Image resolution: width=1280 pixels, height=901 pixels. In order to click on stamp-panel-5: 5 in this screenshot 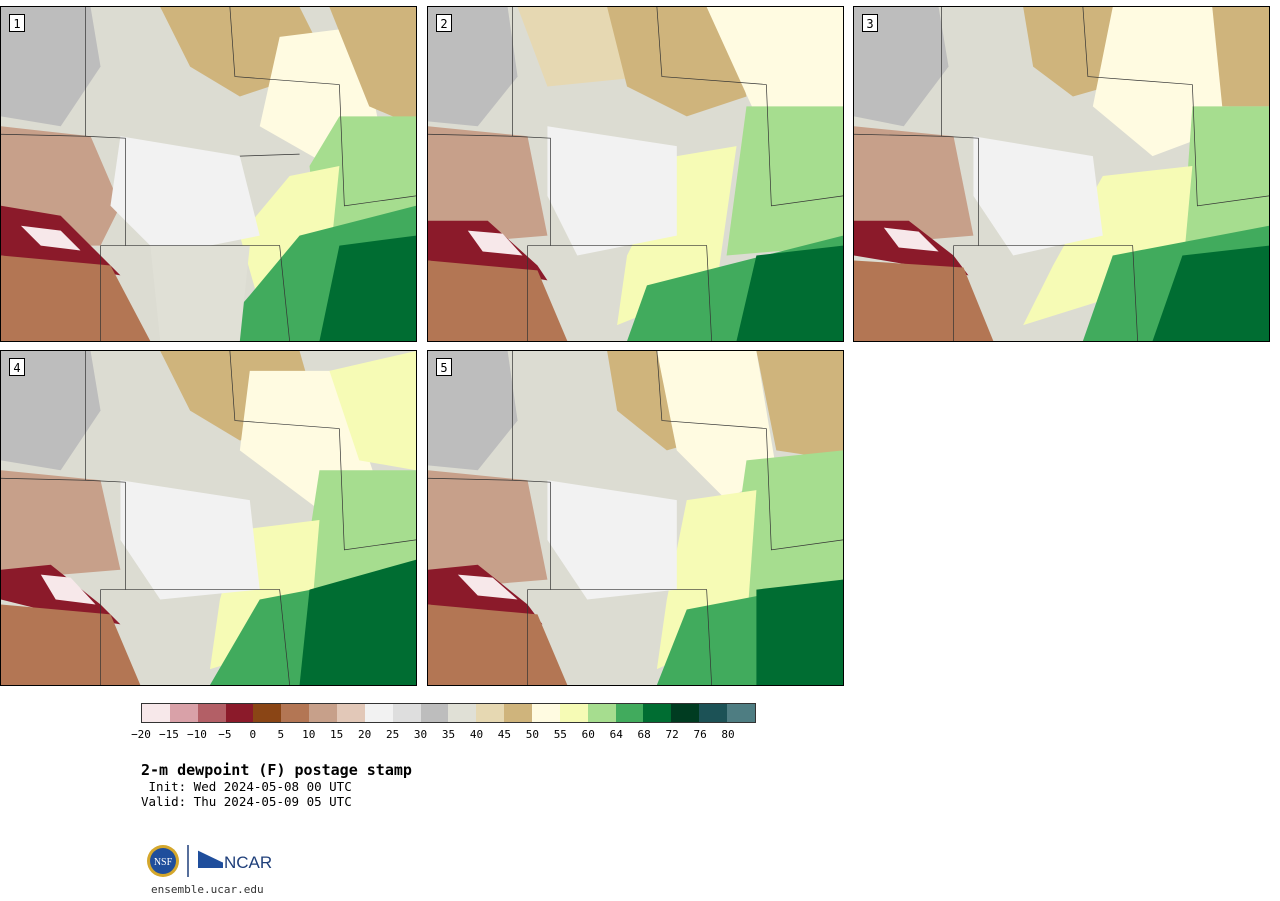, I will do `click(635, 518)`.